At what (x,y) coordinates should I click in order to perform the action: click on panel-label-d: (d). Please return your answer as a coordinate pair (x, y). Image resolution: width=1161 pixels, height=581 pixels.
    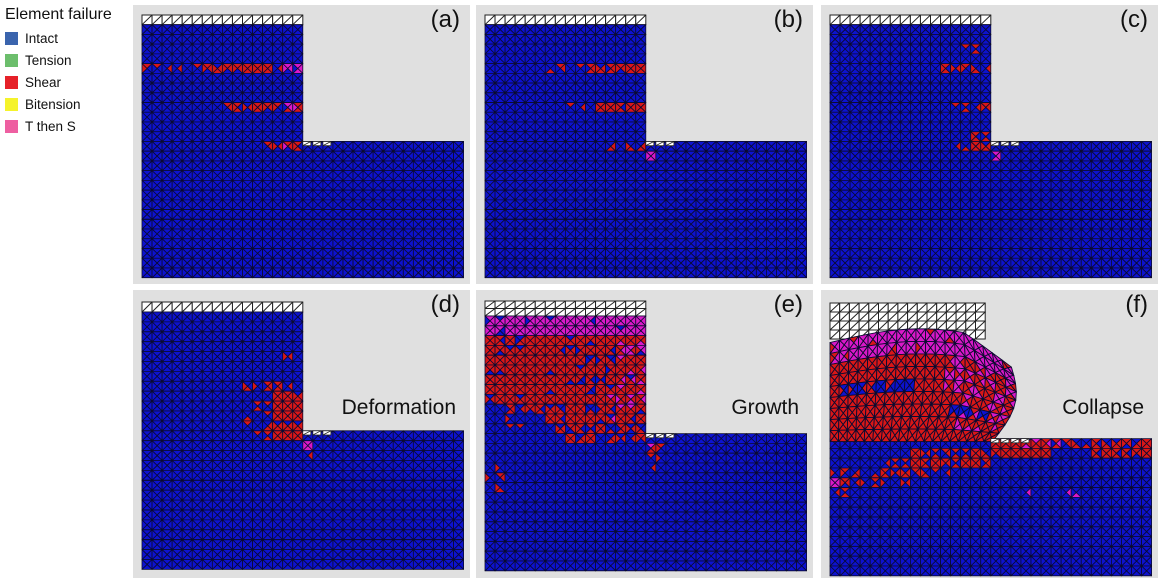
    Looking at the image, I should click on (445, 304).